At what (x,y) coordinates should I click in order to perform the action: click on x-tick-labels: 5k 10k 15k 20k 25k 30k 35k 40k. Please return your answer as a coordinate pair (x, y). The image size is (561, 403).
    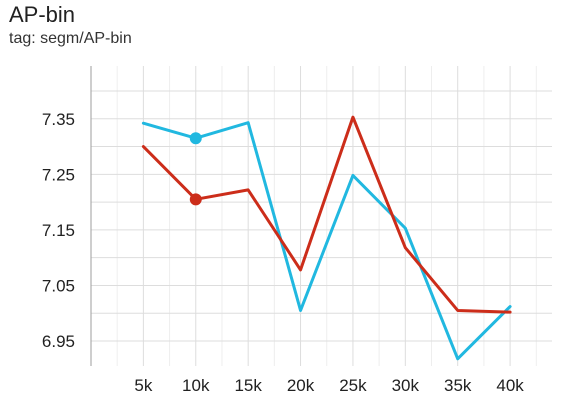
    Looking at the image, I should click on (329, 385).